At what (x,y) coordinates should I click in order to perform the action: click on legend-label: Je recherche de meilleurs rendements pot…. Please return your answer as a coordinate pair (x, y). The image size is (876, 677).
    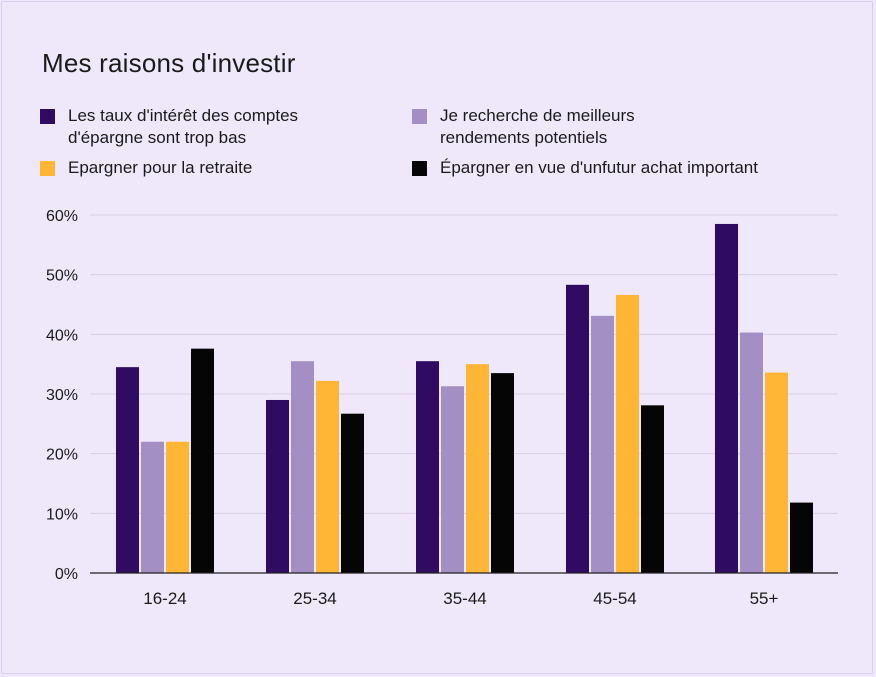
    Looking at the image, I should click on (537, 126).